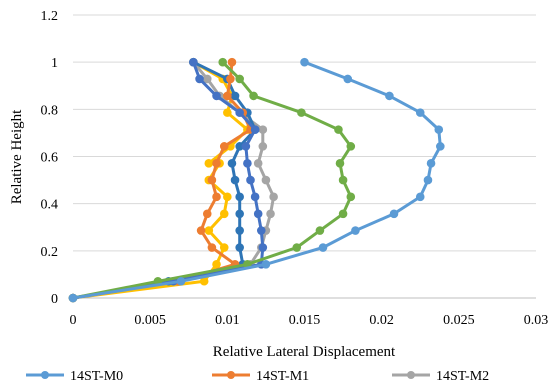  I want to click on x-tick-label: 0.005, so click(150, 320).